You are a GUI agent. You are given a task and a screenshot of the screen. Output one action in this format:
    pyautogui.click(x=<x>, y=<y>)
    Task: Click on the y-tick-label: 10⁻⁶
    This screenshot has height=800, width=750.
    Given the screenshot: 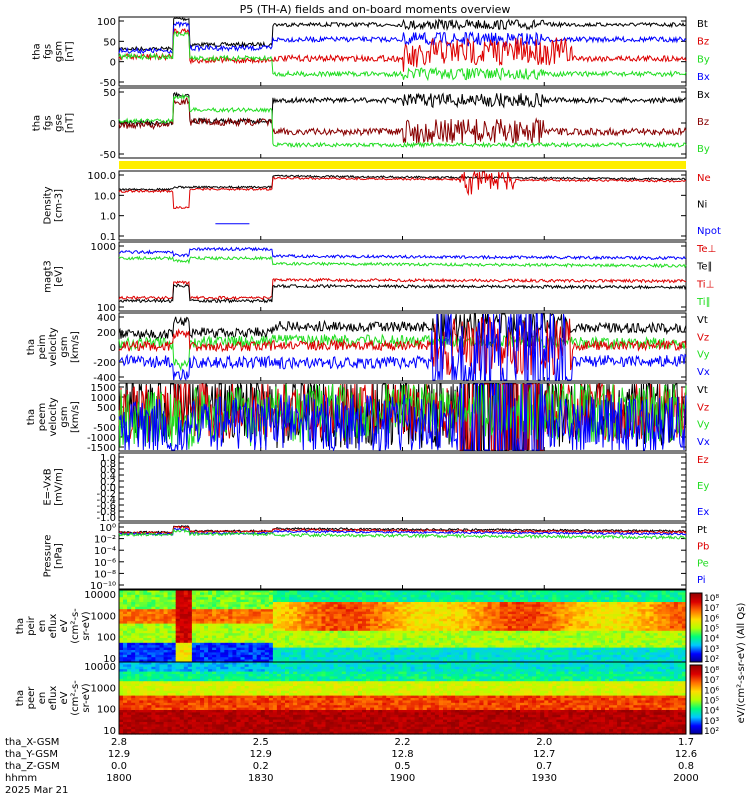 What is the action you would take?
    pyautogui.click(x=105, y=563)
    